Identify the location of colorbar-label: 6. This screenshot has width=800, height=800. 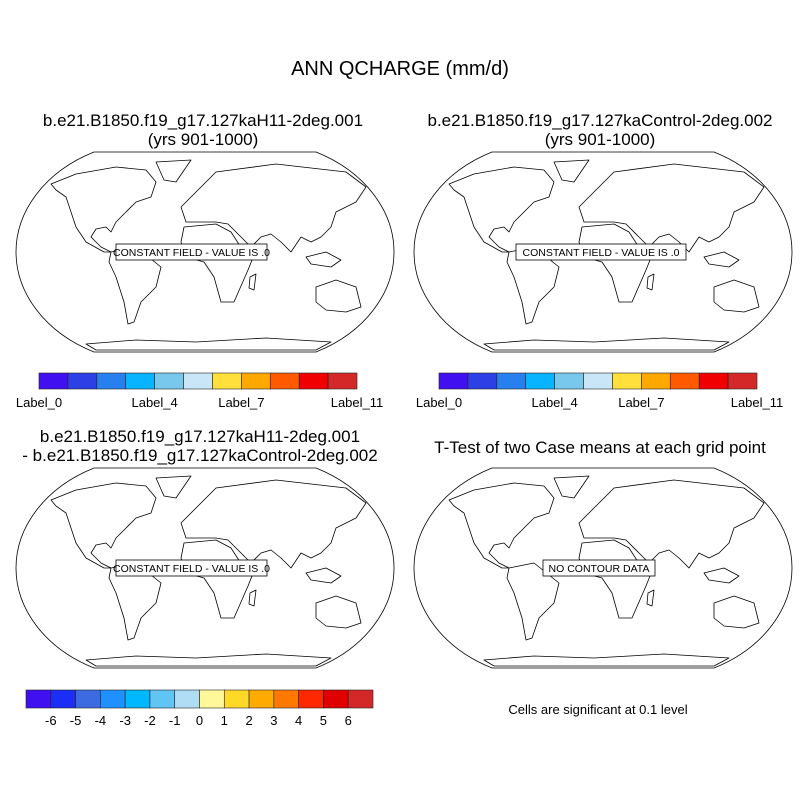
(348, 720).